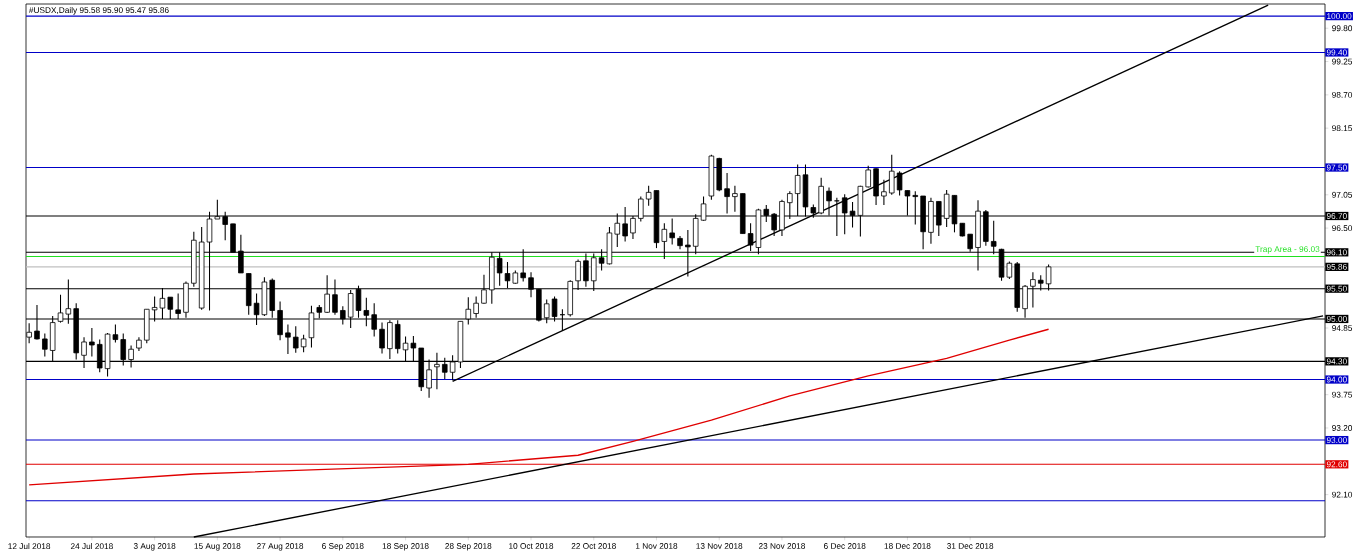  What do you see at coordinates (1342, 394) in the screenshot?
I see `y-tick-label: 93.75` at bounding box center [1342, 394].